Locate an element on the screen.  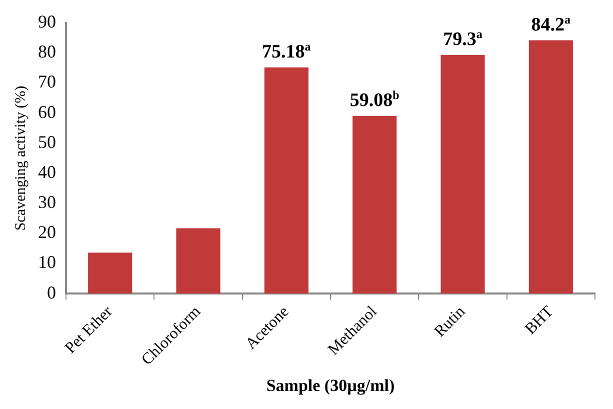
y-tick-label: 40 is located at coordinates (47, 172).